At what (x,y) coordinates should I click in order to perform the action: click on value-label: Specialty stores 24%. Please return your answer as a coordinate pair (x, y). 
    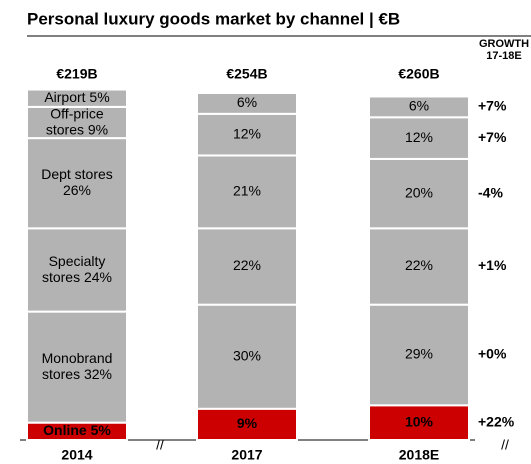
    Looking at the image, I should click on (77, 269).